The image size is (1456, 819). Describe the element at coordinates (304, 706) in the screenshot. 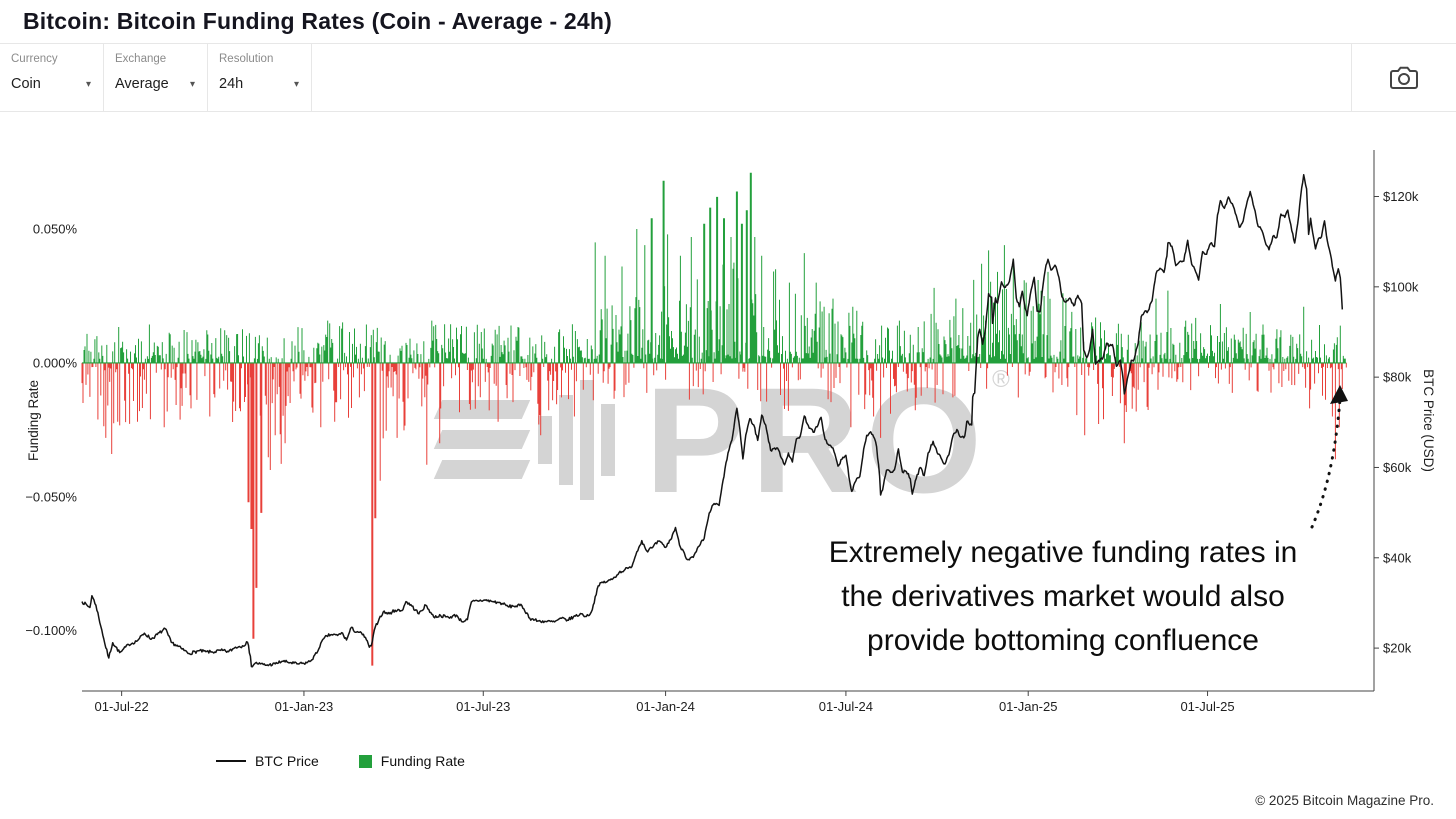

I see `date-tick-label: 01-Jan-23` at that location.